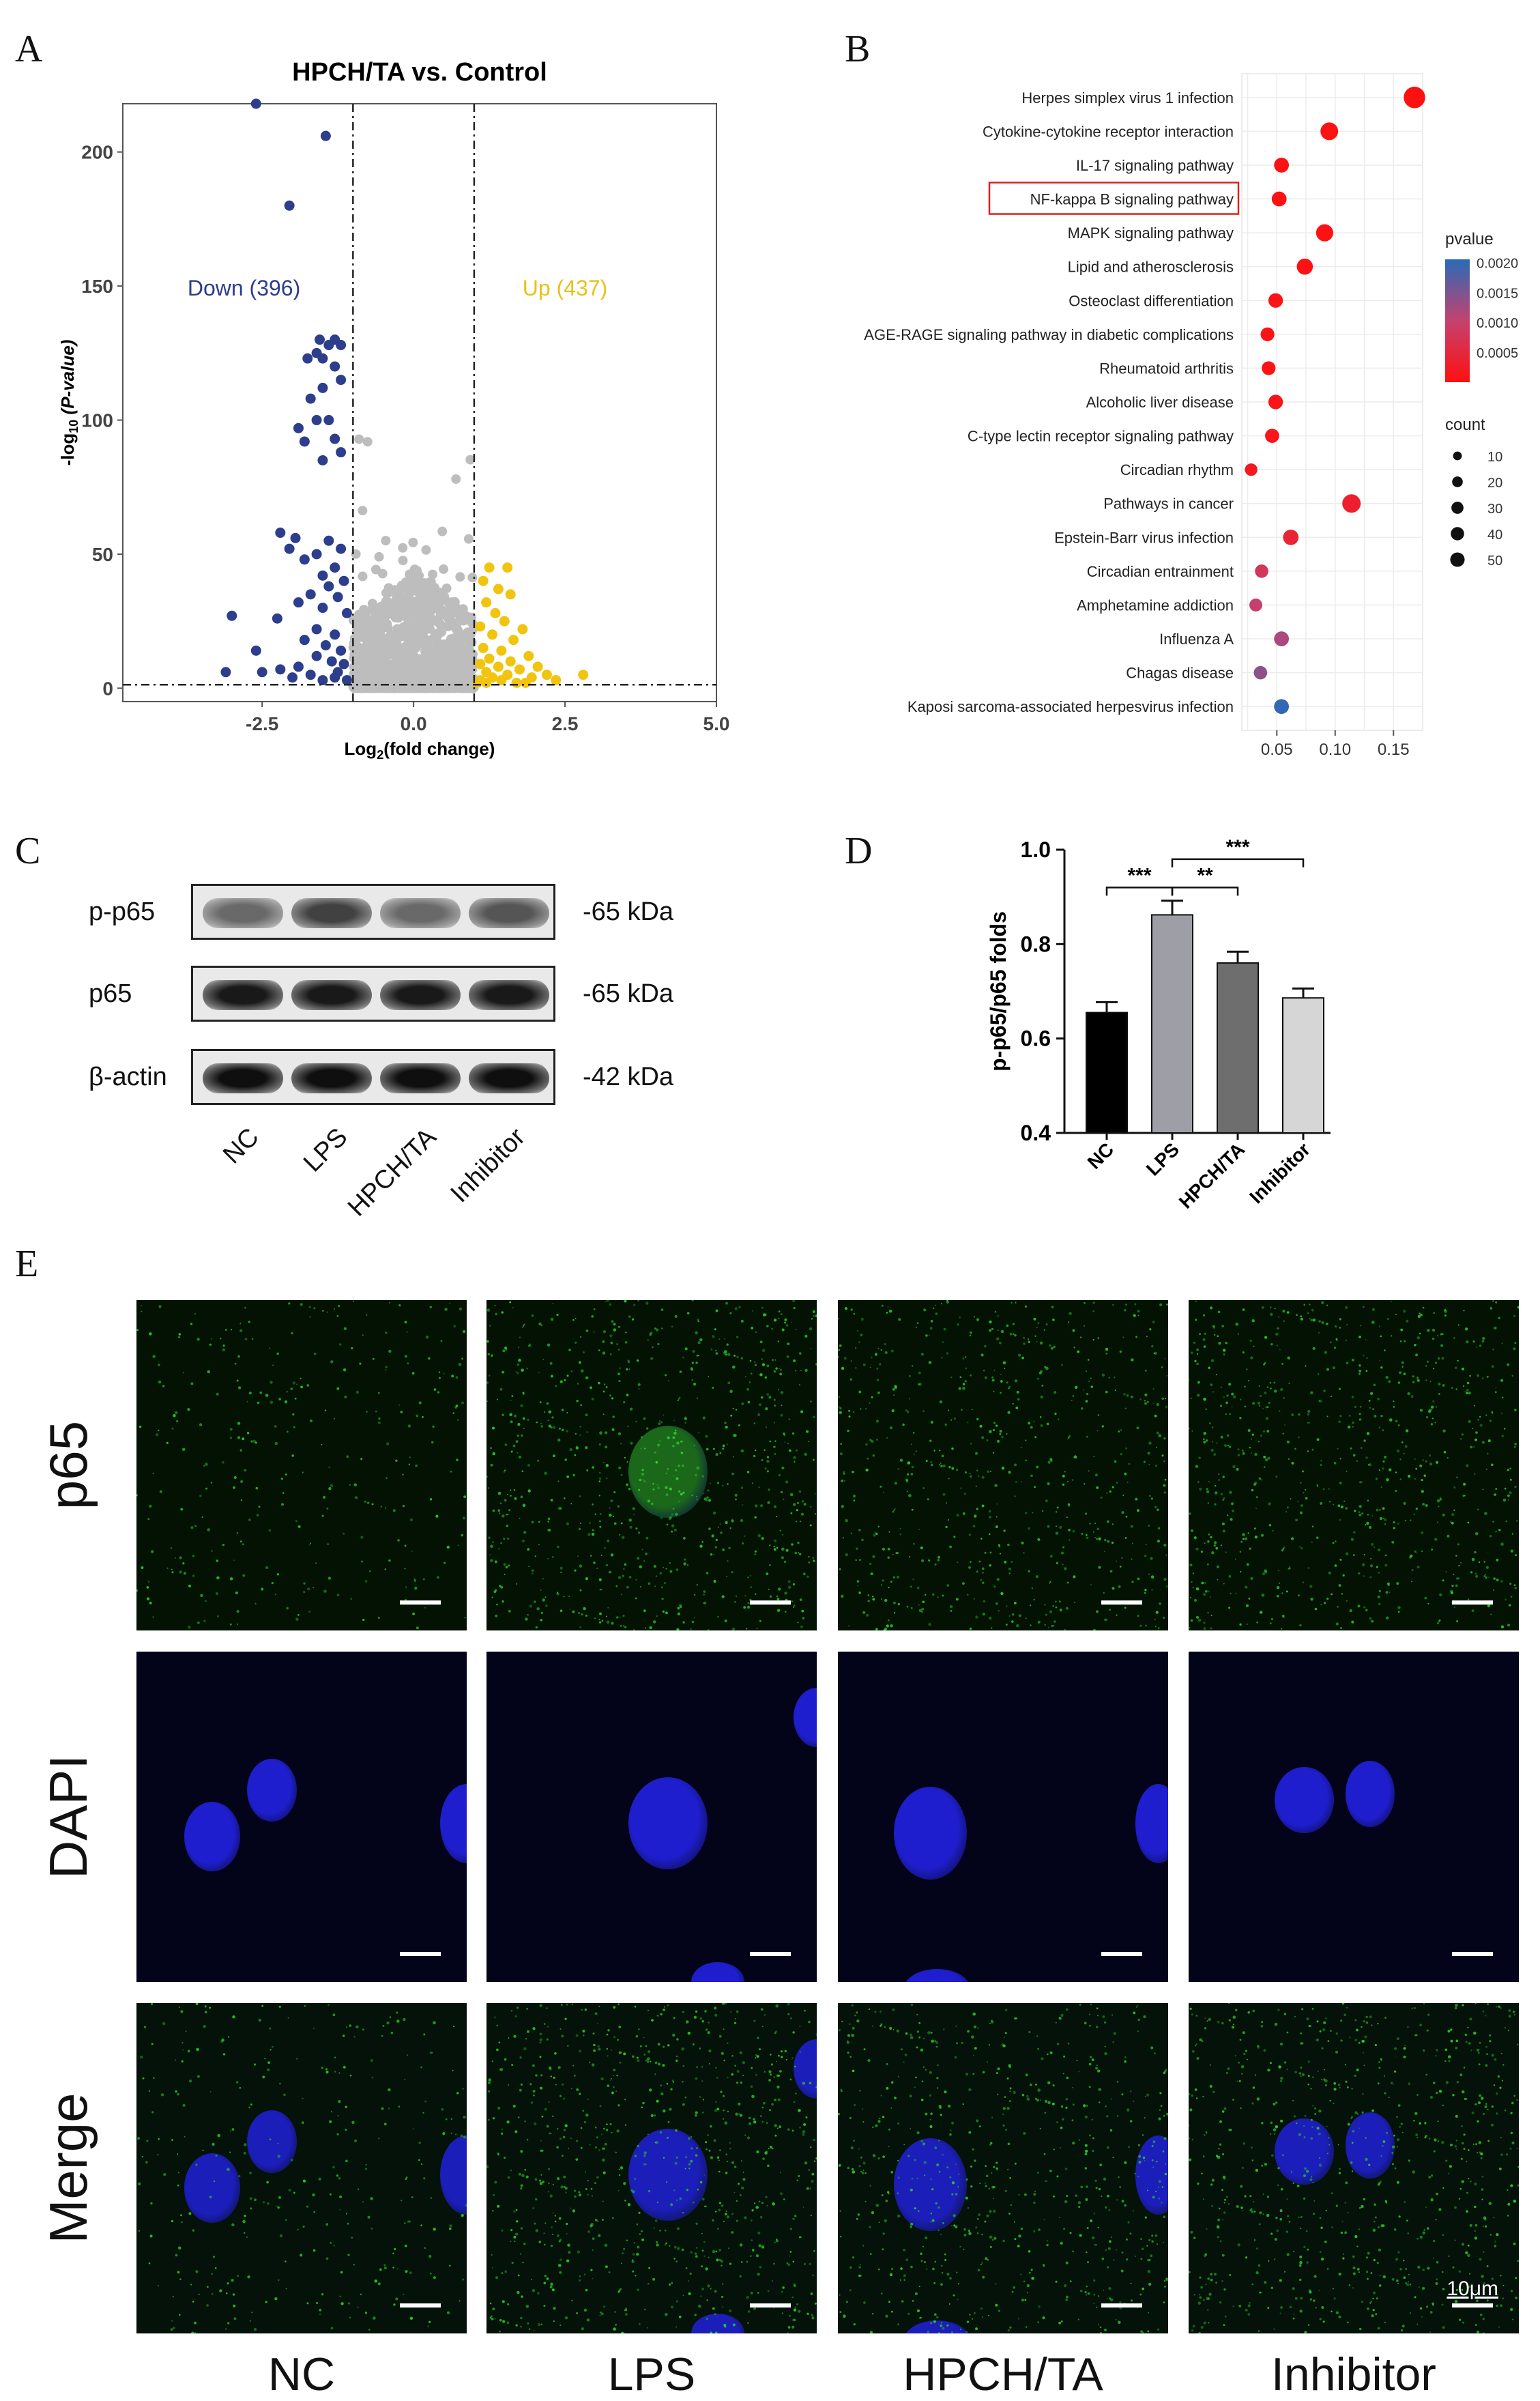  Describe the element at coordinates (328, 420) in the screenshot. I see `down-point` at that location.